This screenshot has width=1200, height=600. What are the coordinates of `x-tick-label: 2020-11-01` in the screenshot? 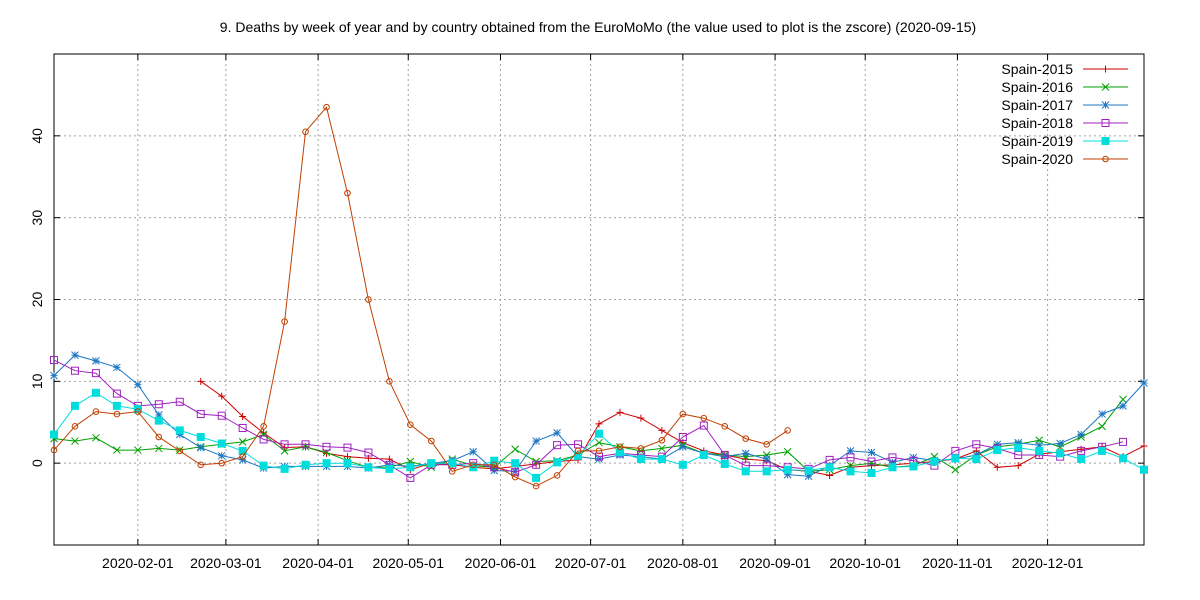 It's located at (957, 563).